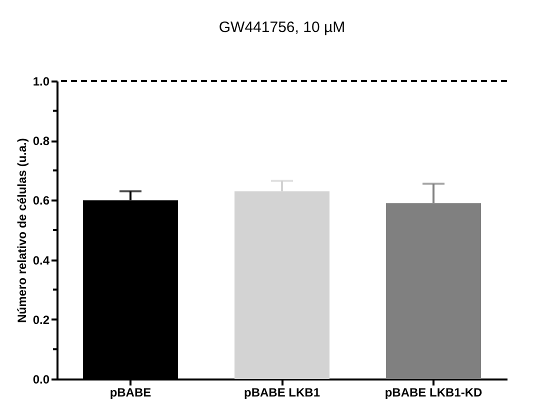  What do you see at coordinates (282, 27) in the screenshot?
I see `chart-title: GW441756, 10 µM` at bounding box center [282, 27].